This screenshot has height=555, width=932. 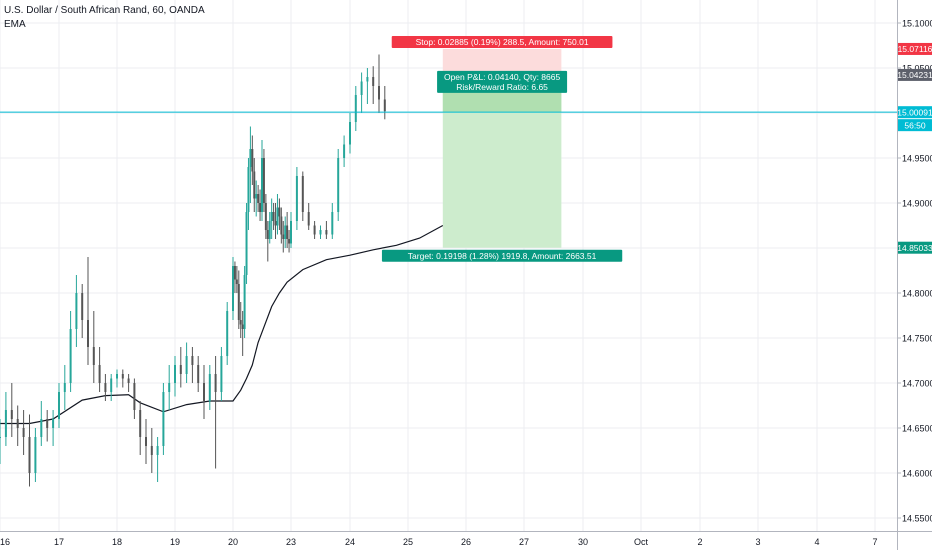 I want to click on price-label-text: 15.00091, so click(x=914, y=112).